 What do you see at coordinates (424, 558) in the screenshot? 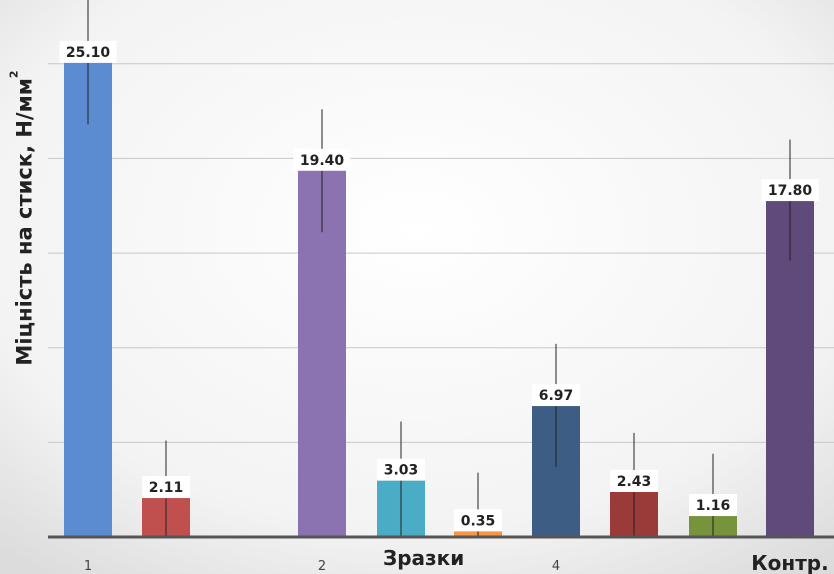
I see `x-axis-label: Зразки` at bounding box center [424, 558].